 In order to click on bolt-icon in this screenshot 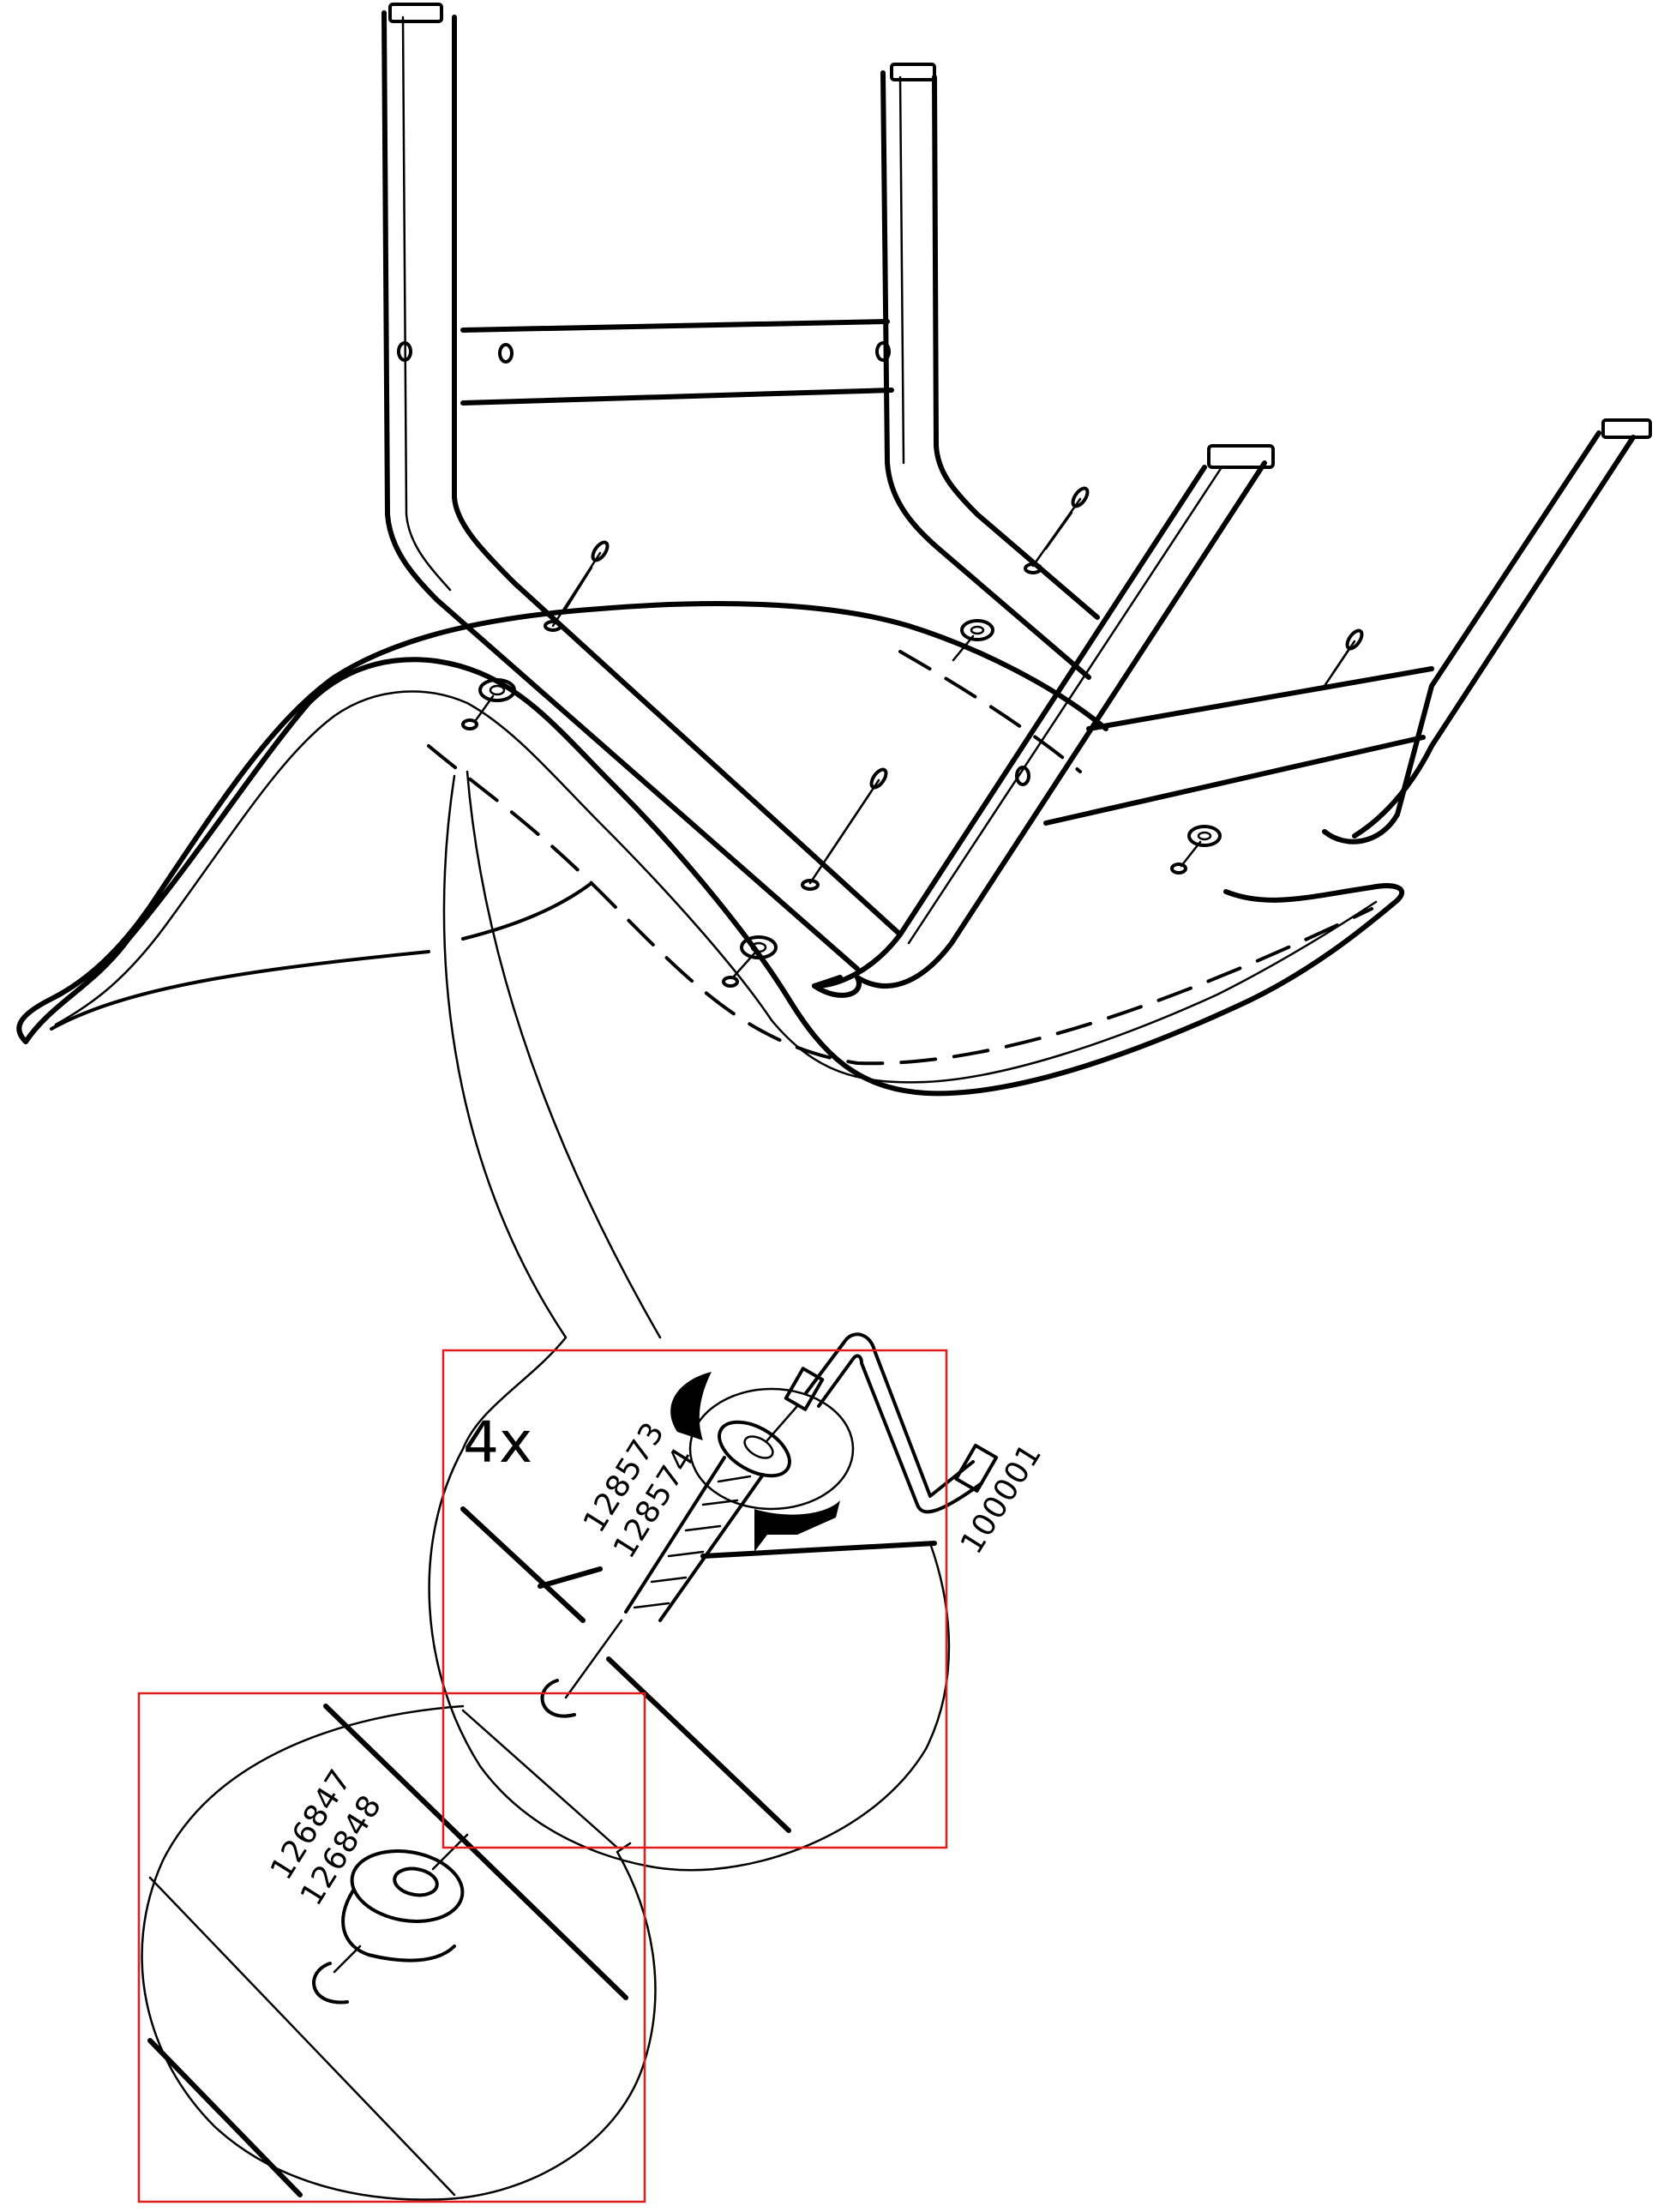, I will do `click(665, 1569)`.